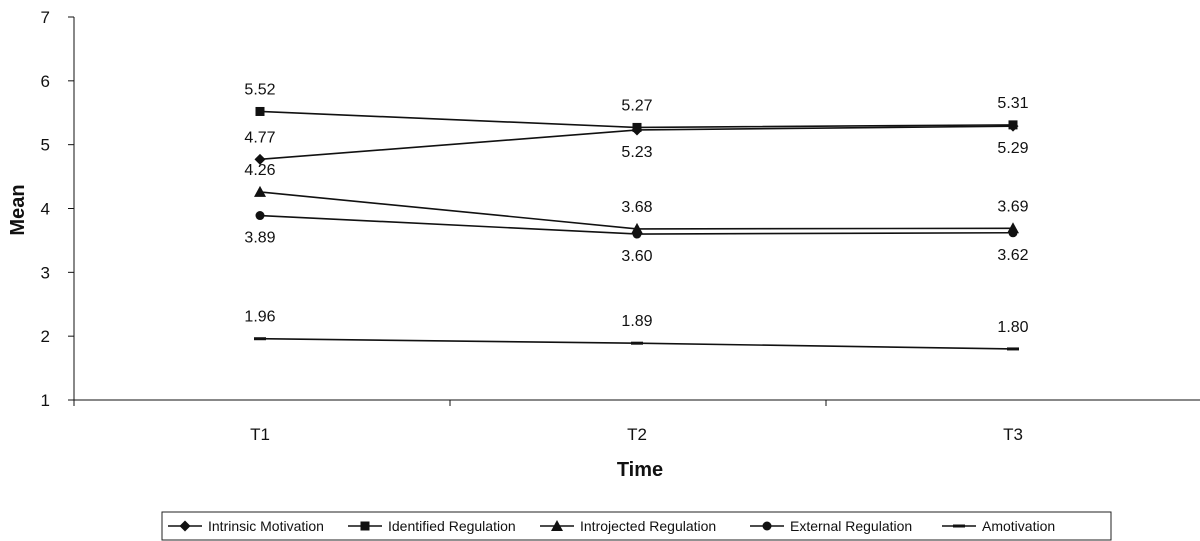 The height and width of the screenshot is (541, 1200). I want to click on y-tick-label: 6, so click(45, 81).